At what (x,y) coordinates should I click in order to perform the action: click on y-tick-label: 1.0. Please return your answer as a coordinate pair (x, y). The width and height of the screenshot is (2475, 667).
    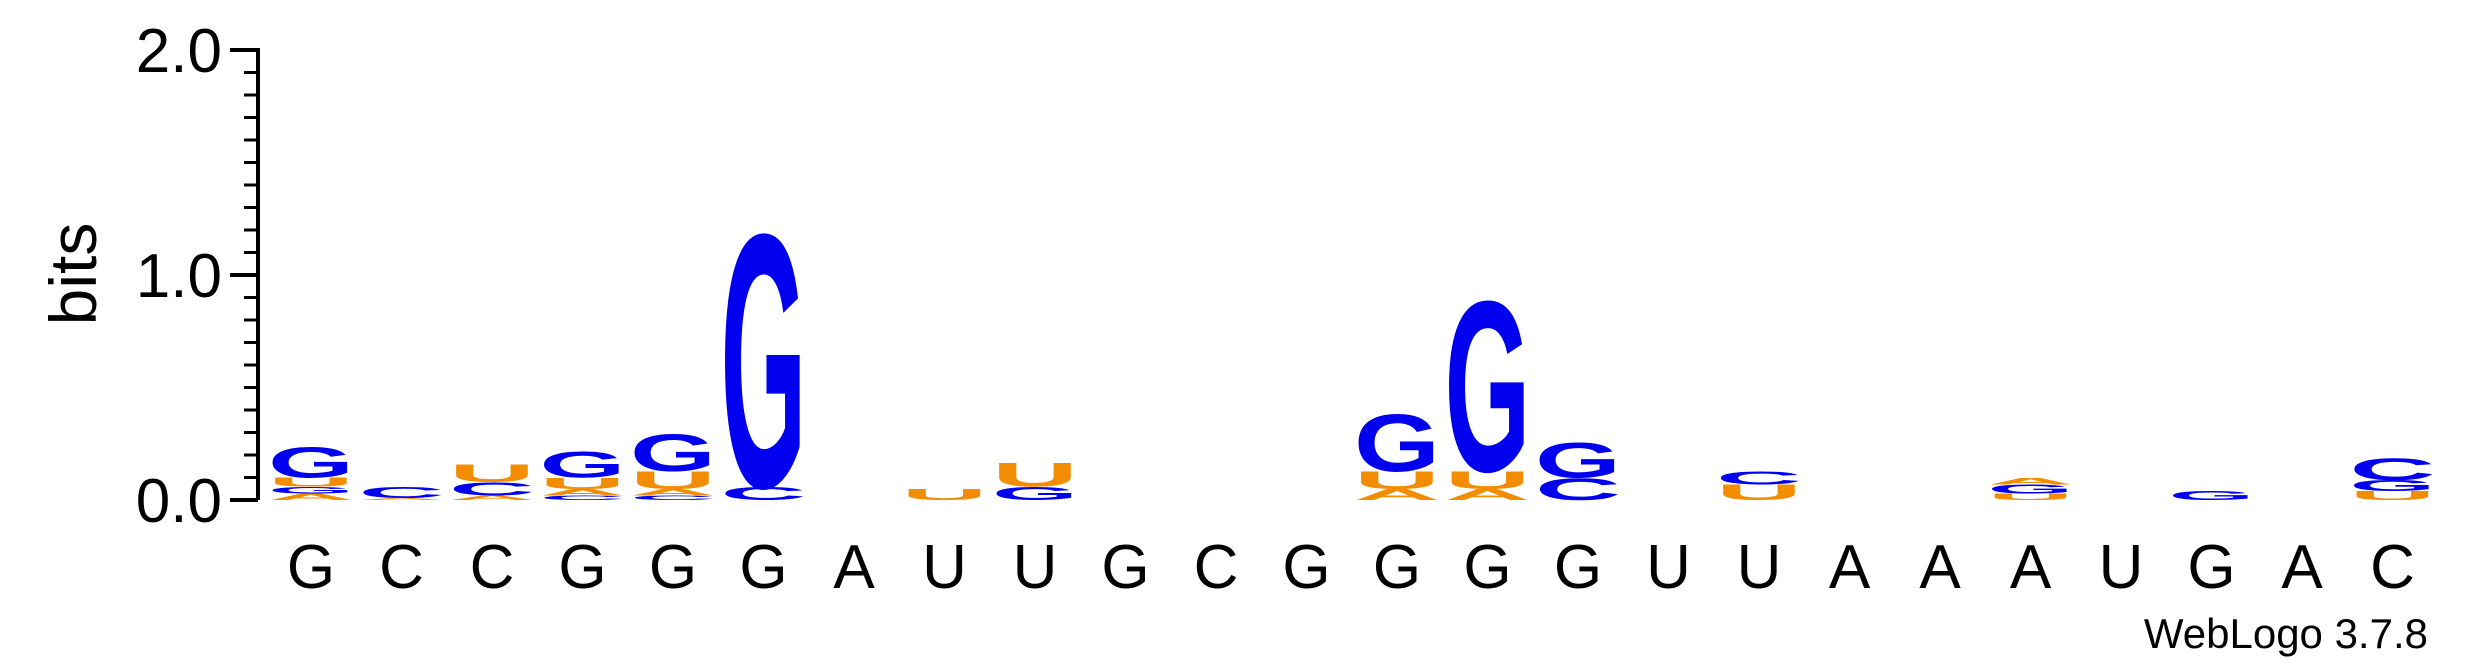
    Looking at the image, I should click on (179, 276).